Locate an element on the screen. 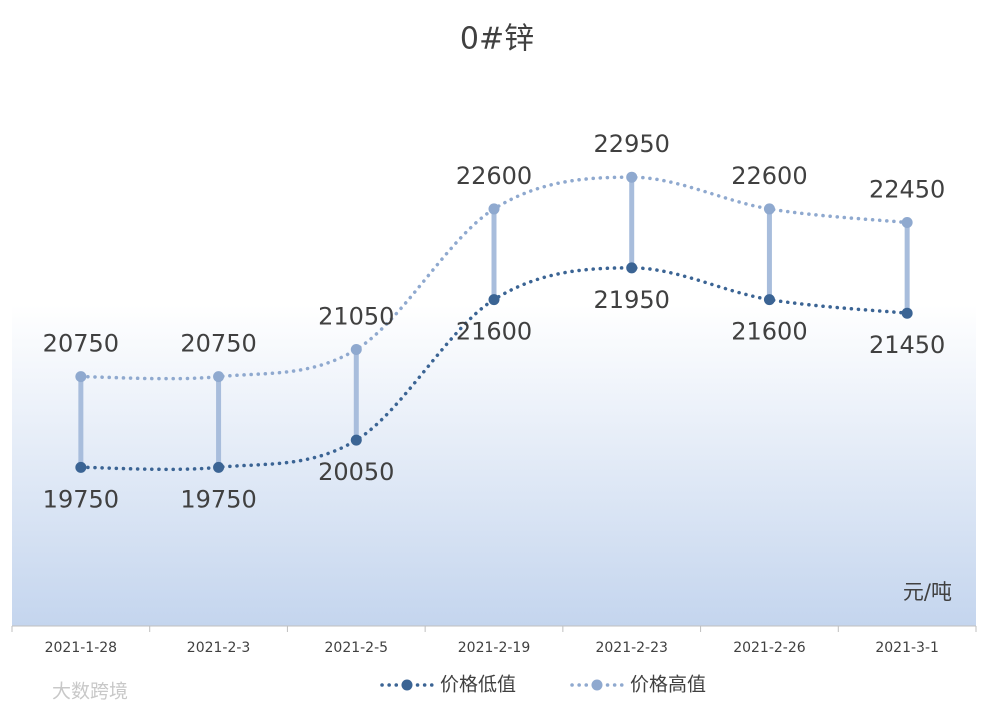 The height and width of the screenshot is (715, 994). x-tick-label: 2021-2-3 is located at coordinates (219, 648).